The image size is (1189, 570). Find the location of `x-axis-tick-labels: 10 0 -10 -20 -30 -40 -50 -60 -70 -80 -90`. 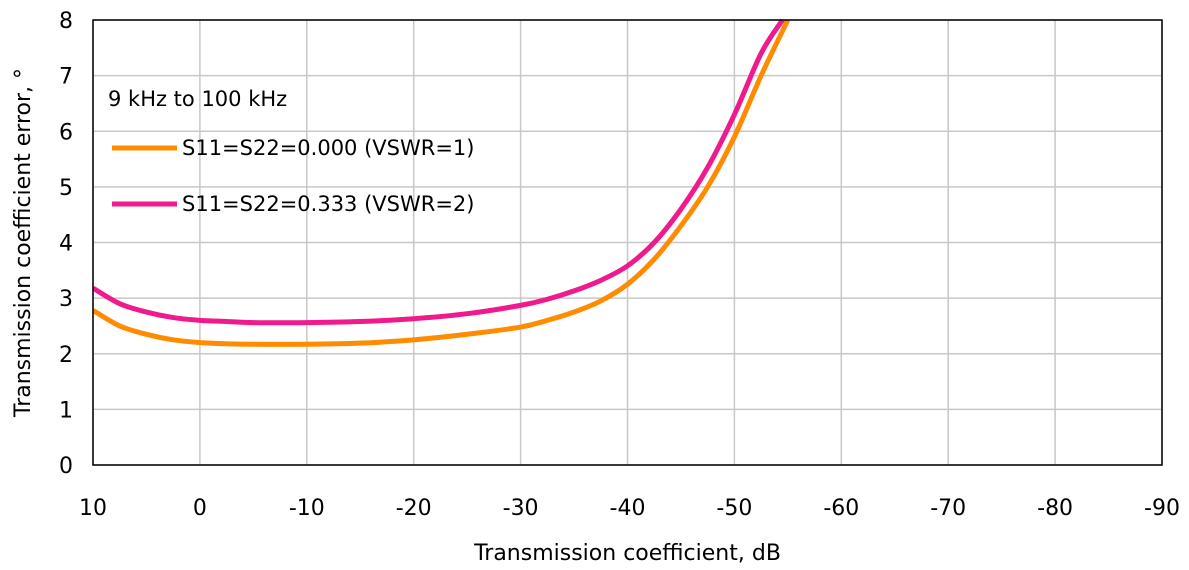

x-axis-tick-labels: 10 0 -10 -20 -30 -40 -50 -60 -70 -80 -90 is located at coordinates (629, 508).